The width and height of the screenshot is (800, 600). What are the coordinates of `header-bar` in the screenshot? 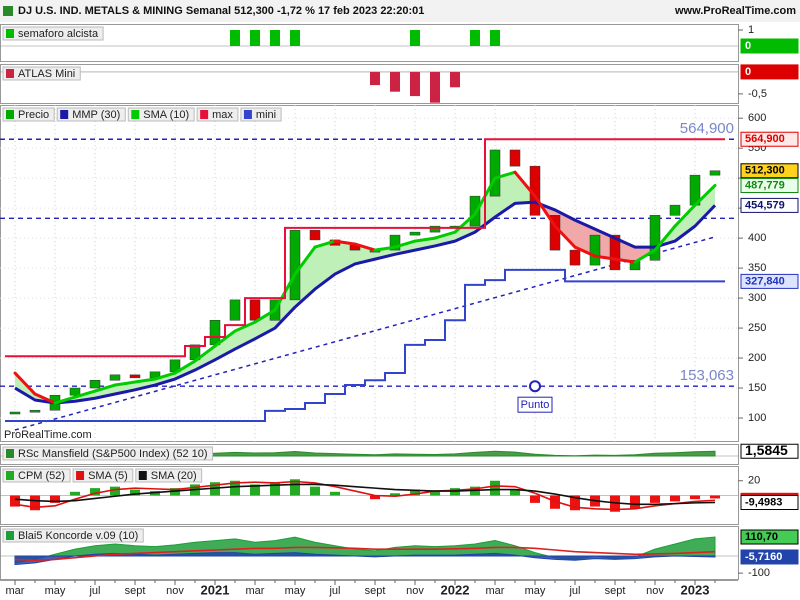 It's located at (400, 11).